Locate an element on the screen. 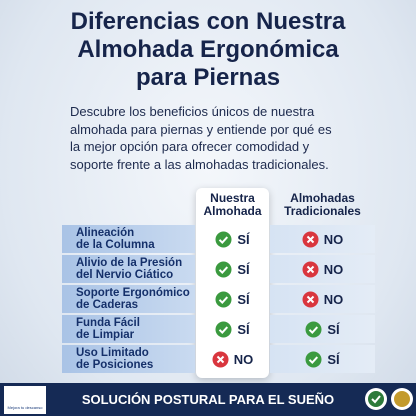 This screenshot has width=416, height=416. logo: Mejora tu descanso is located at coordinates (25, 400).